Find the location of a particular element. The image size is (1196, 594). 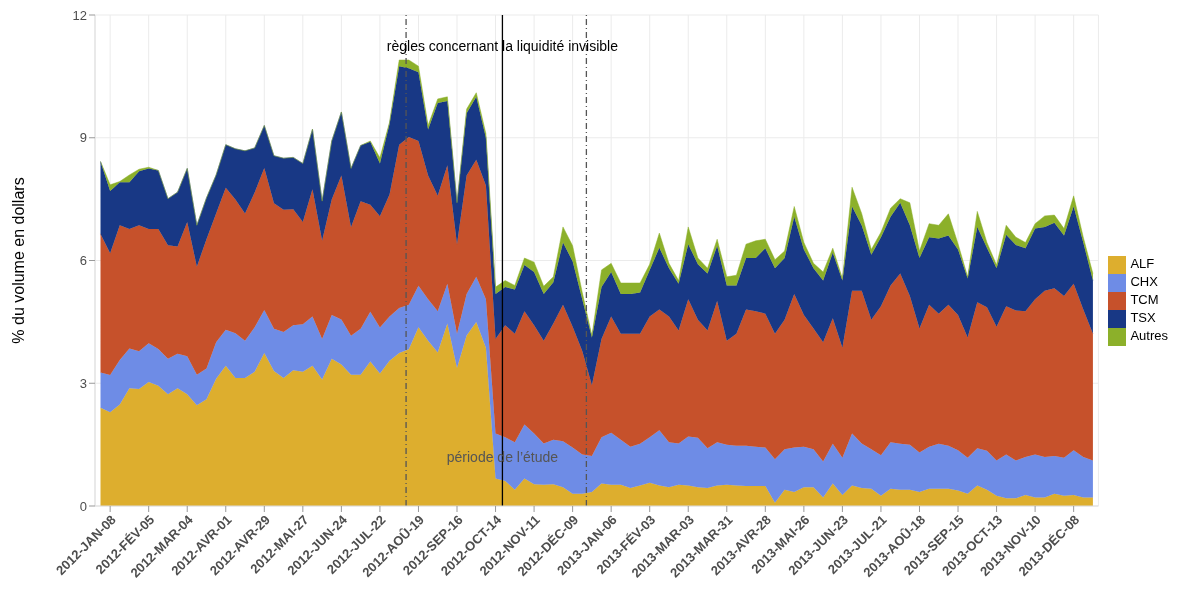

legend-label: TCM is located at coordinates (1144, 300).